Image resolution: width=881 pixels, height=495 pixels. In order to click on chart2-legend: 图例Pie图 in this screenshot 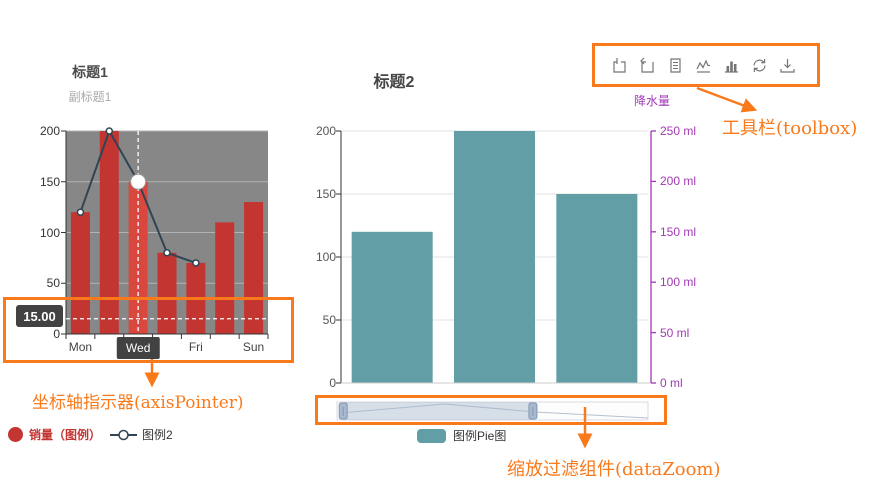, I will do `click(461, 435)`.